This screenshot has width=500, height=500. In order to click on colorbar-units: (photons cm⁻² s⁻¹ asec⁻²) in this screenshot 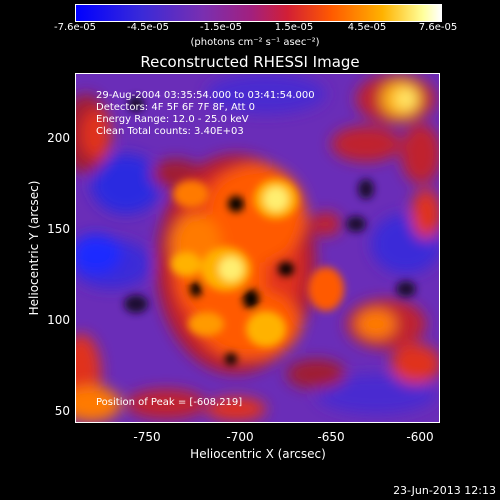, I will do `click(255, 42)`.